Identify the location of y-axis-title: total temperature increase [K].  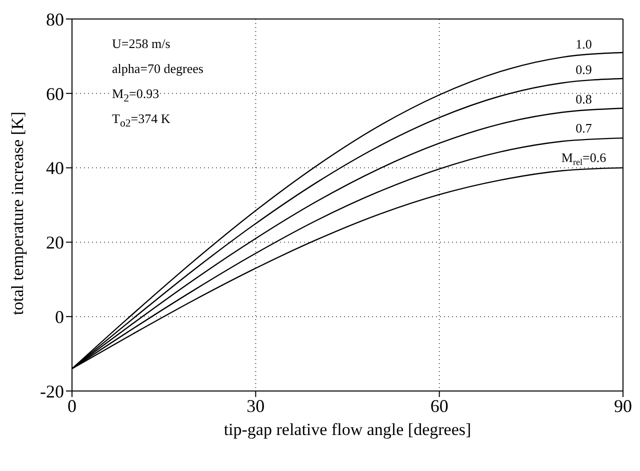
(18, 213).